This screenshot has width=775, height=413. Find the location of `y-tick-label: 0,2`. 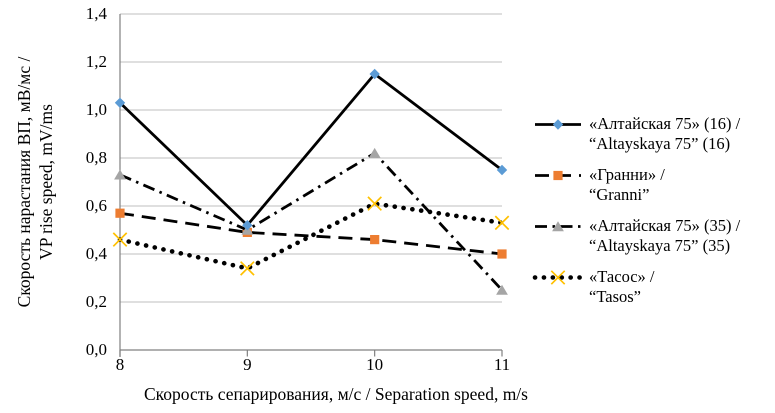

y-tick-label: 0,2 is located at coordinates (96, 301).